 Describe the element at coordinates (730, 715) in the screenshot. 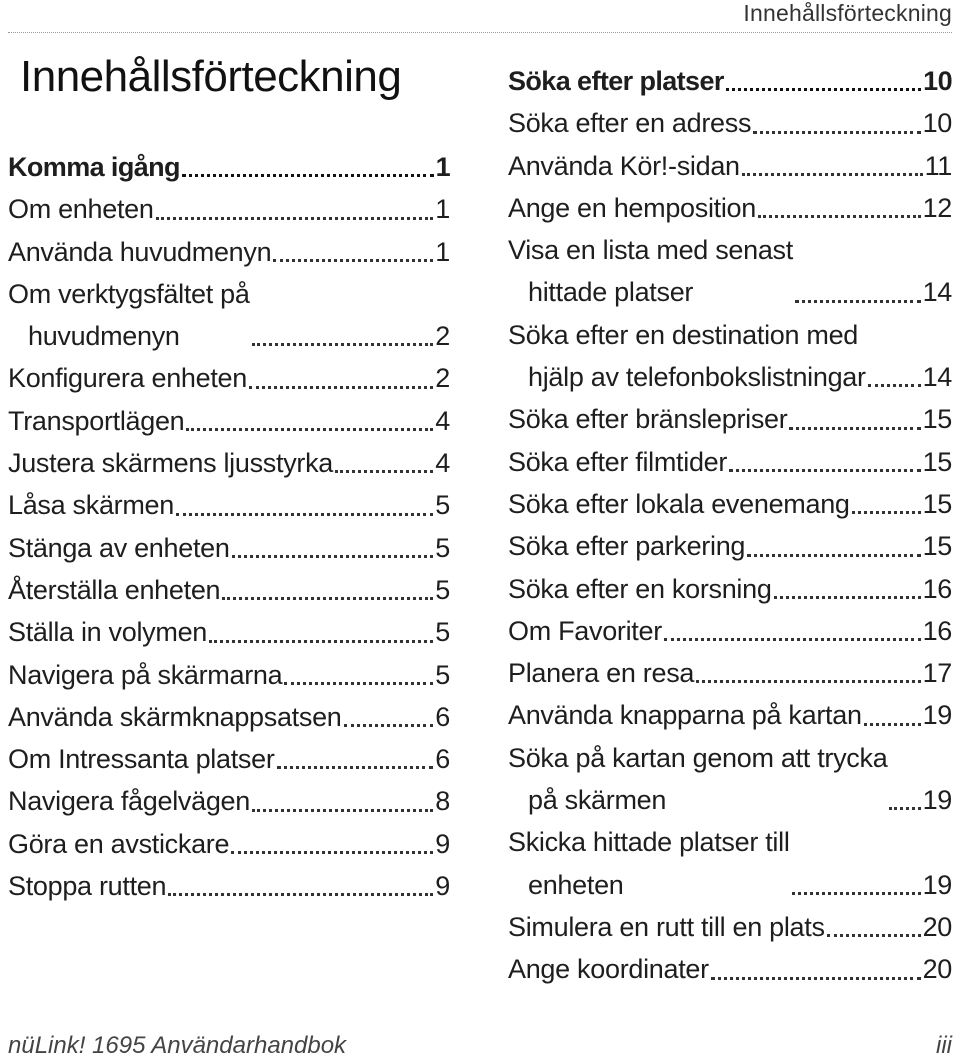

I see `toc-entry: Använda knapparna på kartan 19` at that location.